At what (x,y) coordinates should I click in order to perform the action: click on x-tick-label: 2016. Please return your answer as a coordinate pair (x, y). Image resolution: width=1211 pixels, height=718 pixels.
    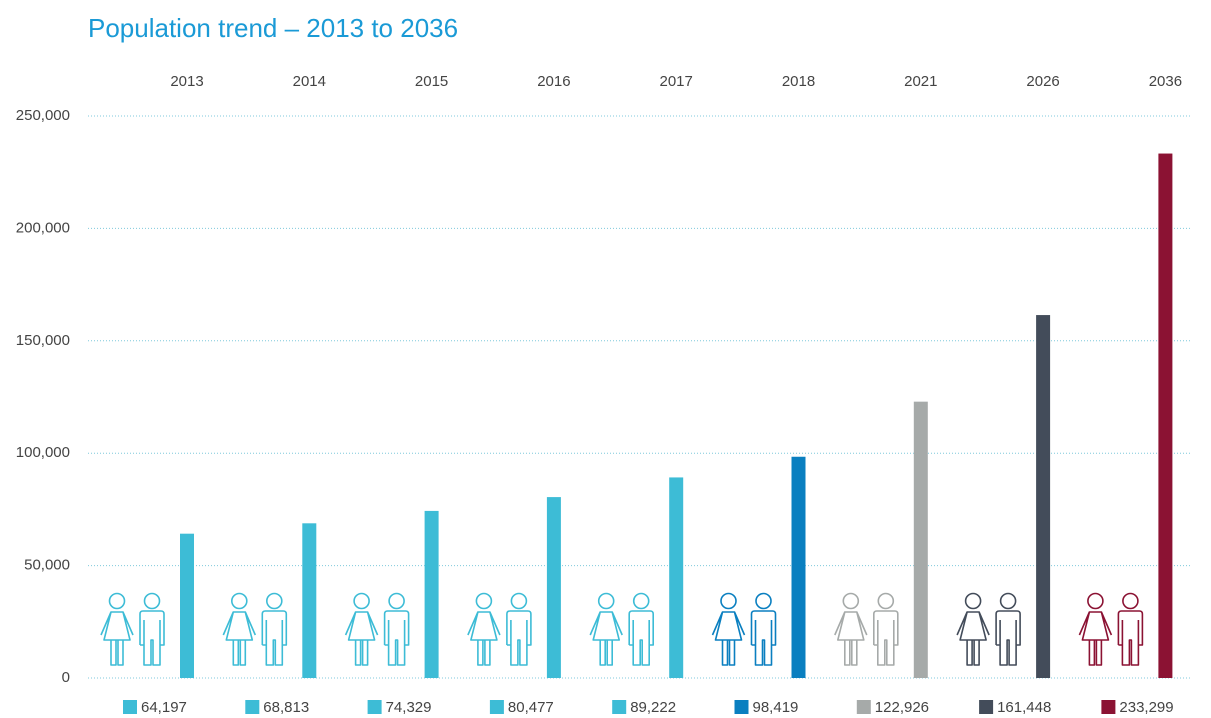
    Looking at the image, I should click on (553, 81).